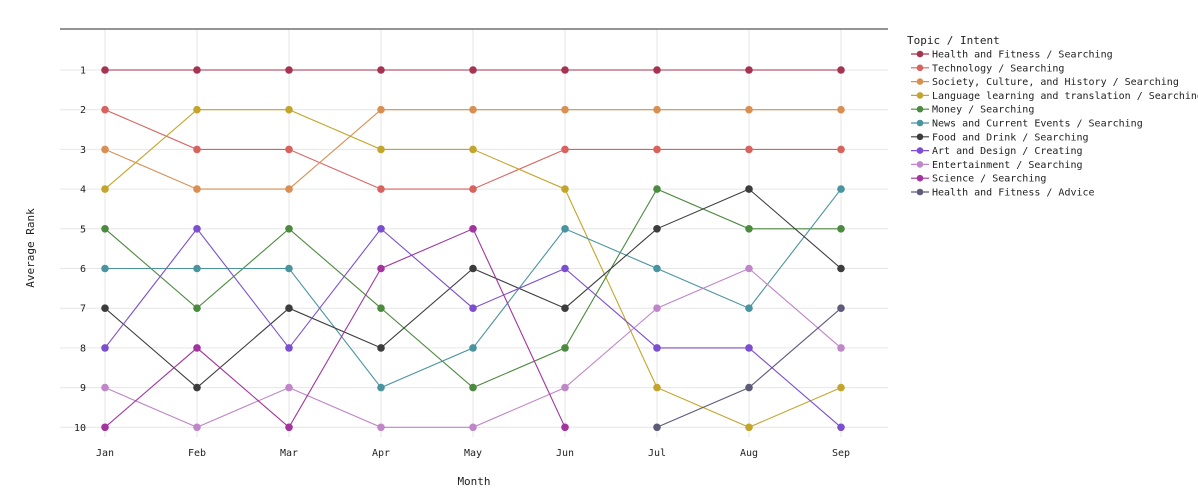  What do you see at coordinates (80, 428) in the screenshot?
I see `y-tick-label: 10` at bounding box center [80, 428].